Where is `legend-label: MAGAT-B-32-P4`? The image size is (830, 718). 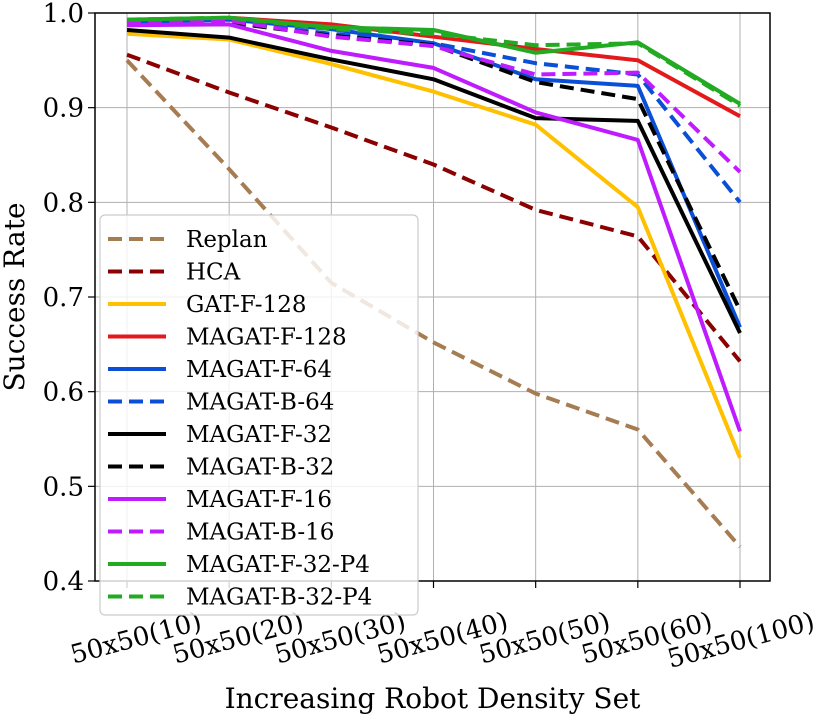 legend-label: MAGAT-B-32-P4 is located at coordinates (279, 598).